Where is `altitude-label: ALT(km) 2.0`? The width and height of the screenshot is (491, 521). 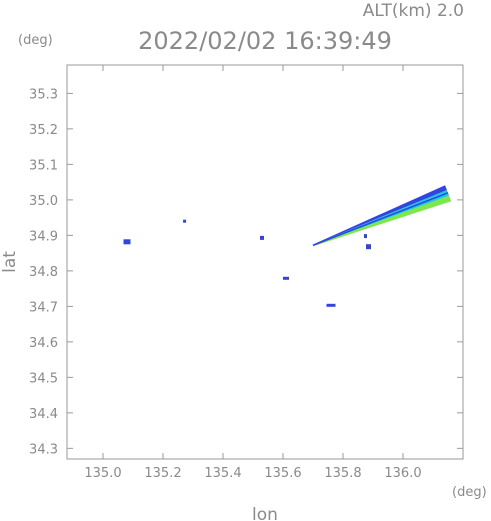 altitude-label: ALT(km) 2.0 is located at coordinates (413, 11).